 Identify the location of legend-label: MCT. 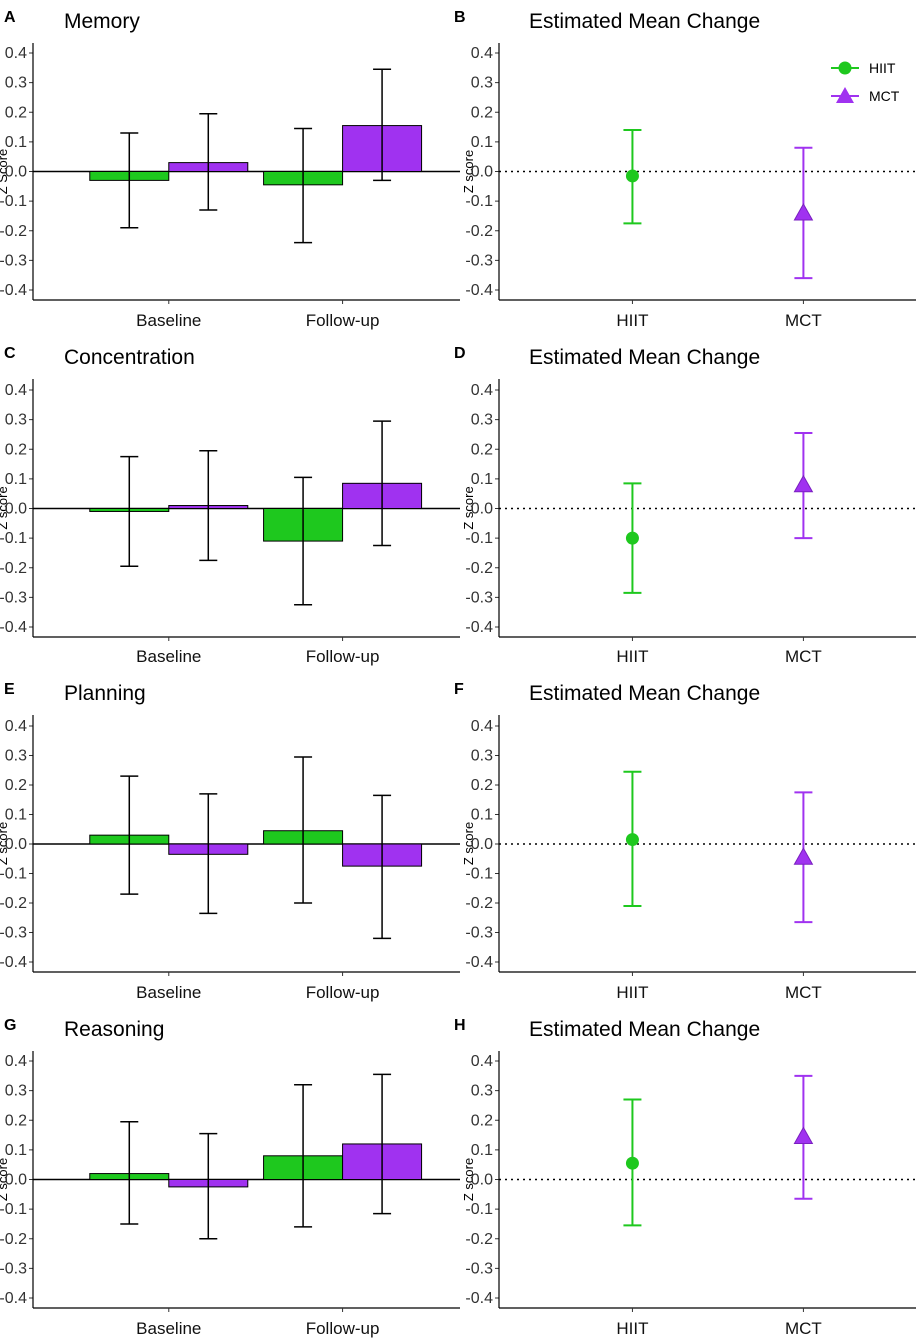
(884, 96).